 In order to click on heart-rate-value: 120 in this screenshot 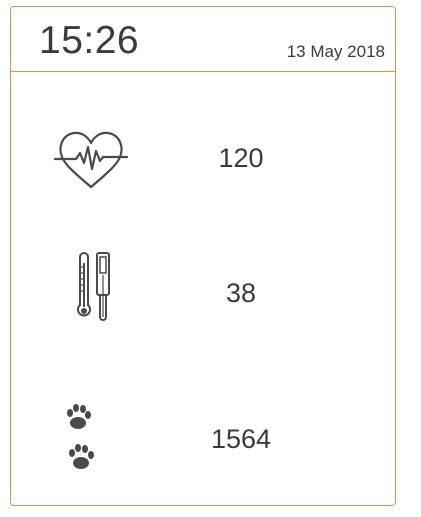, I will do `click(241, 158)`.